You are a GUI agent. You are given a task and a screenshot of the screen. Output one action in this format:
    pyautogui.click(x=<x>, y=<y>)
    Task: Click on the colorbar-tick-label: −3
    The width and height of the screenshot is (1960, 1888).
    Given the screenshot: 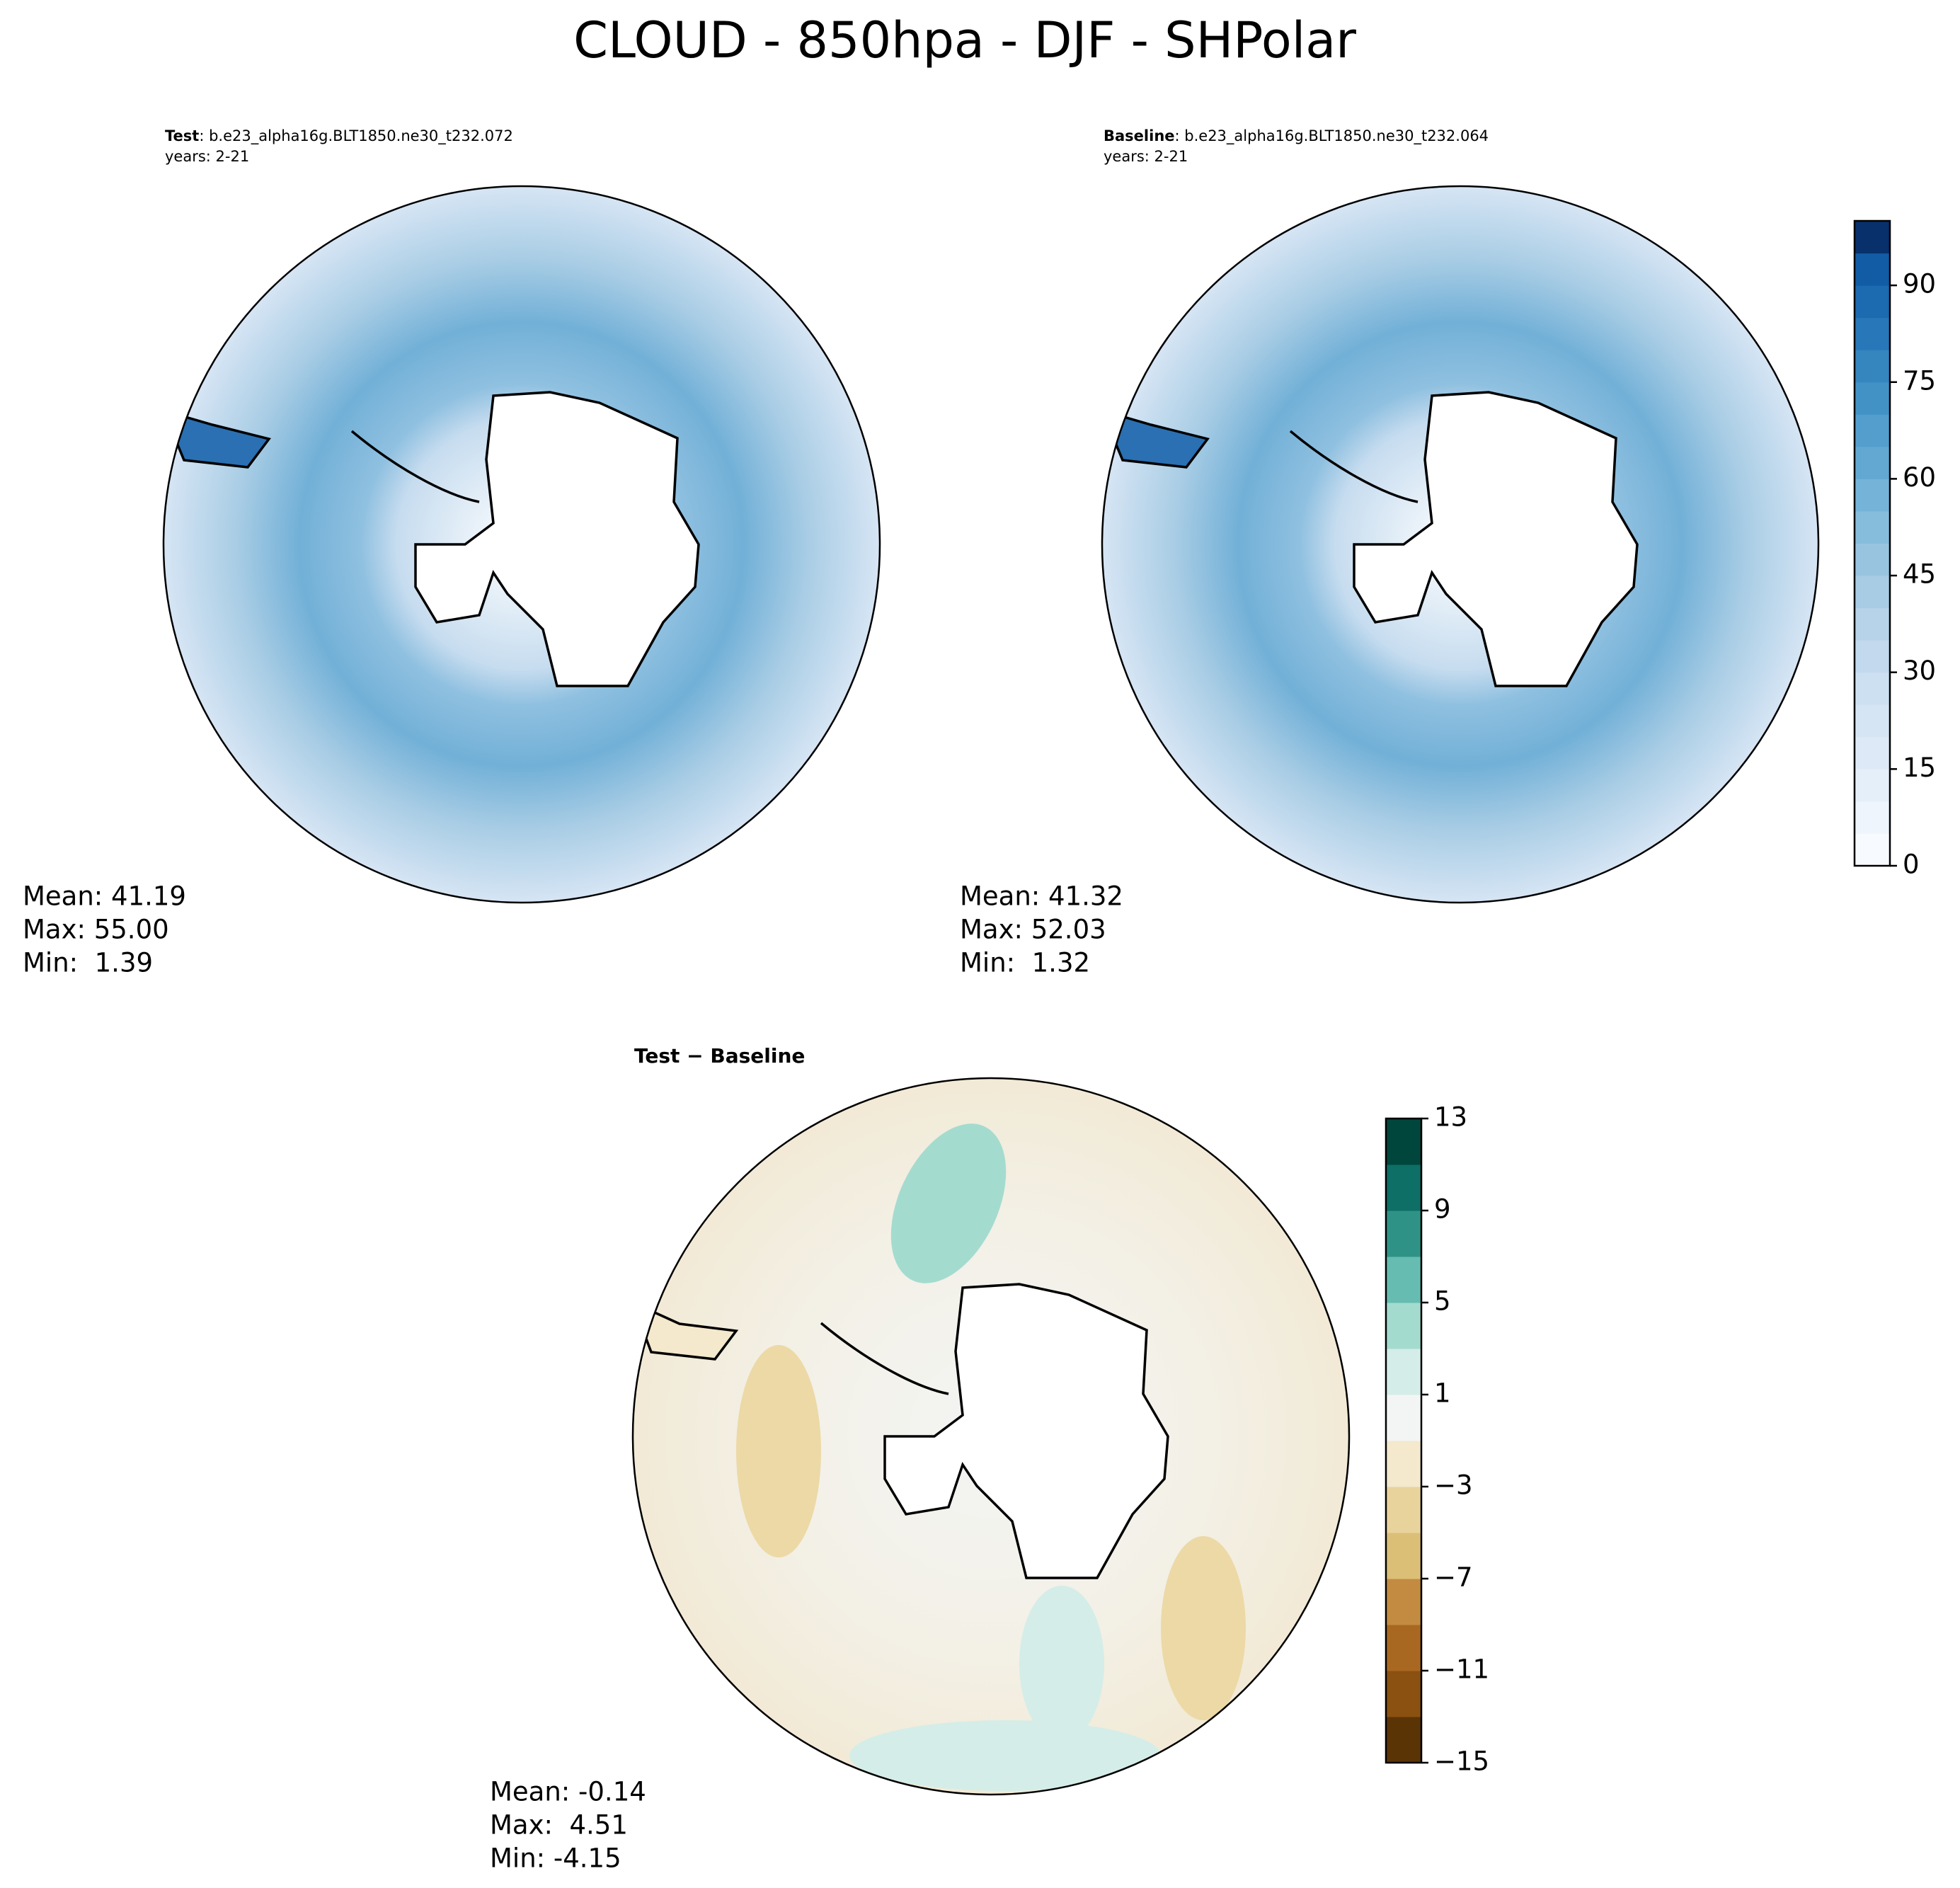 What is the action you would take?
    pyautogui.click(x=1453, y=1486)
    